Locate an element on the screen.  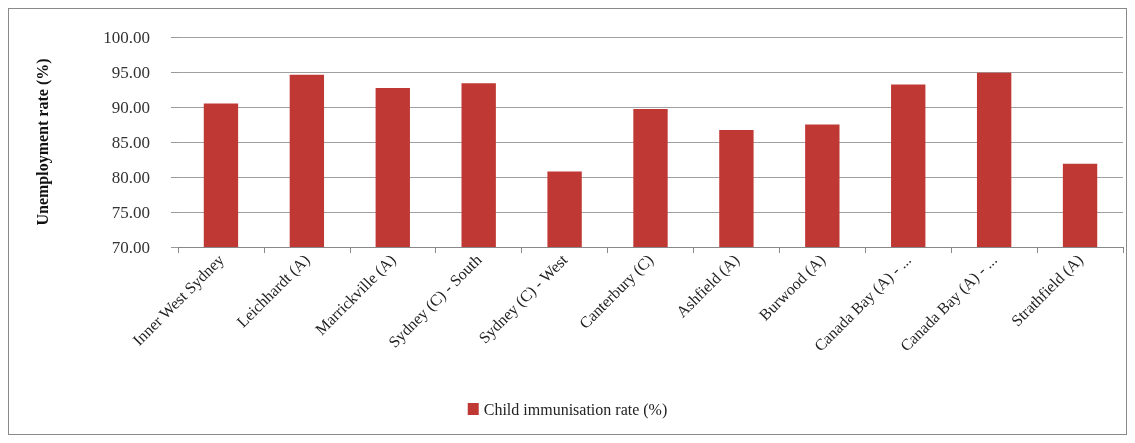
y-tick-label: 80.00 is located at coordinates (130, 177).